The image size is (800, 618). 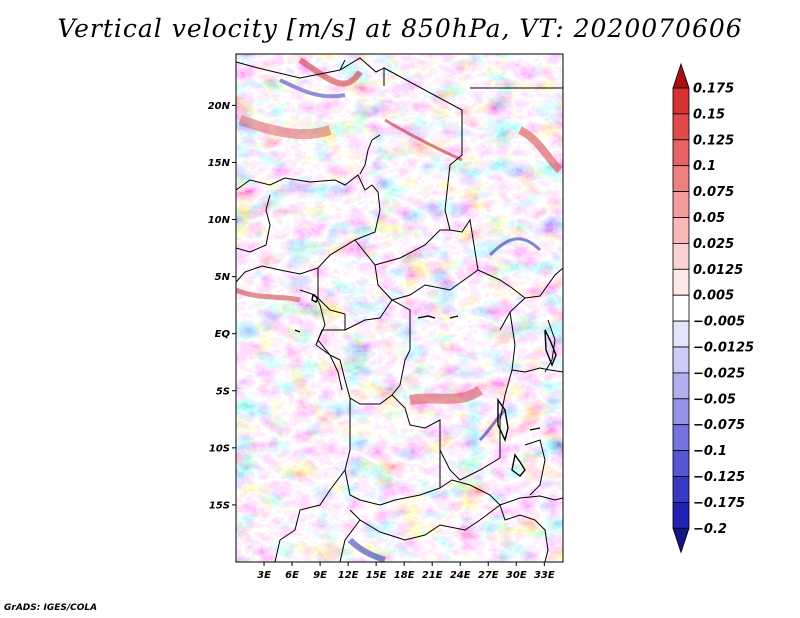 I want to click on colorbar-label: −0.05, so click(x=714, y=399).